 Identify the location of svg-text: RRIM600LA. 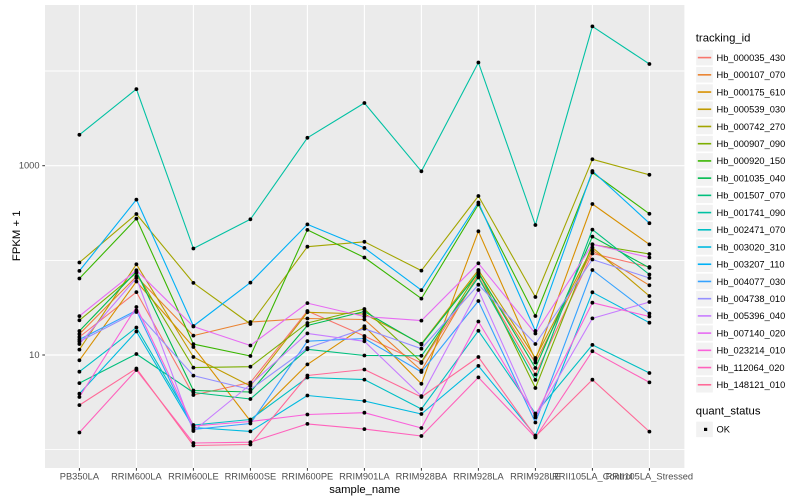
(136, 477).